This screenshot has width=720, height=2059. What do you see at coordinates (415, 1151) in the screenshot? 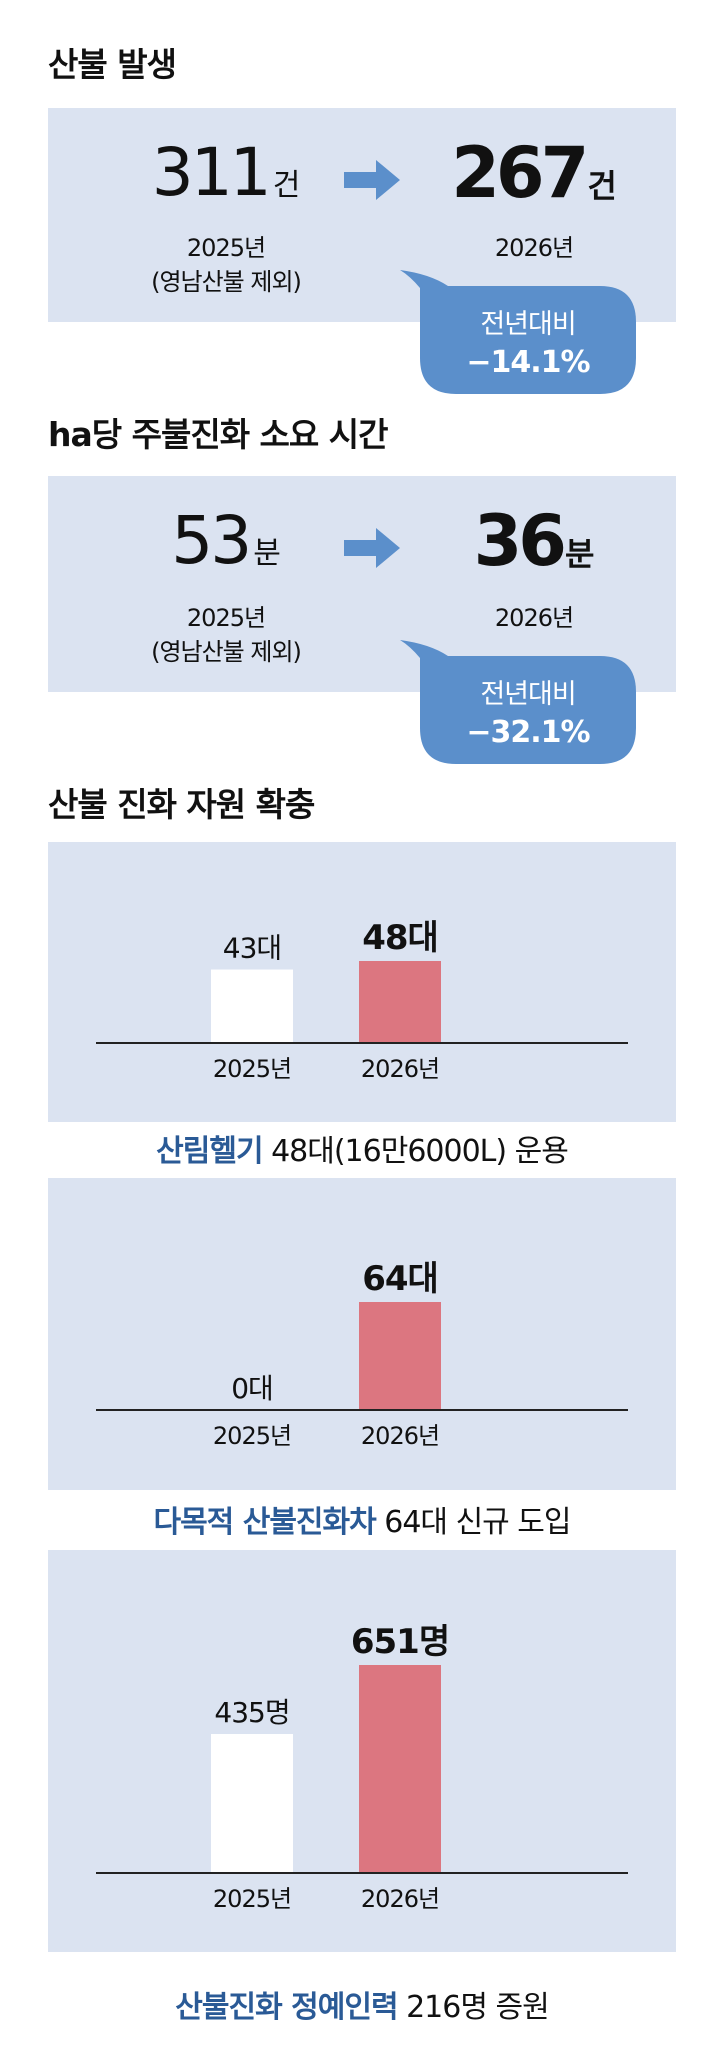
I see `helicopter-caption-rest: 48대(16만6000L) 운용` at bounding box center [415, 1151].